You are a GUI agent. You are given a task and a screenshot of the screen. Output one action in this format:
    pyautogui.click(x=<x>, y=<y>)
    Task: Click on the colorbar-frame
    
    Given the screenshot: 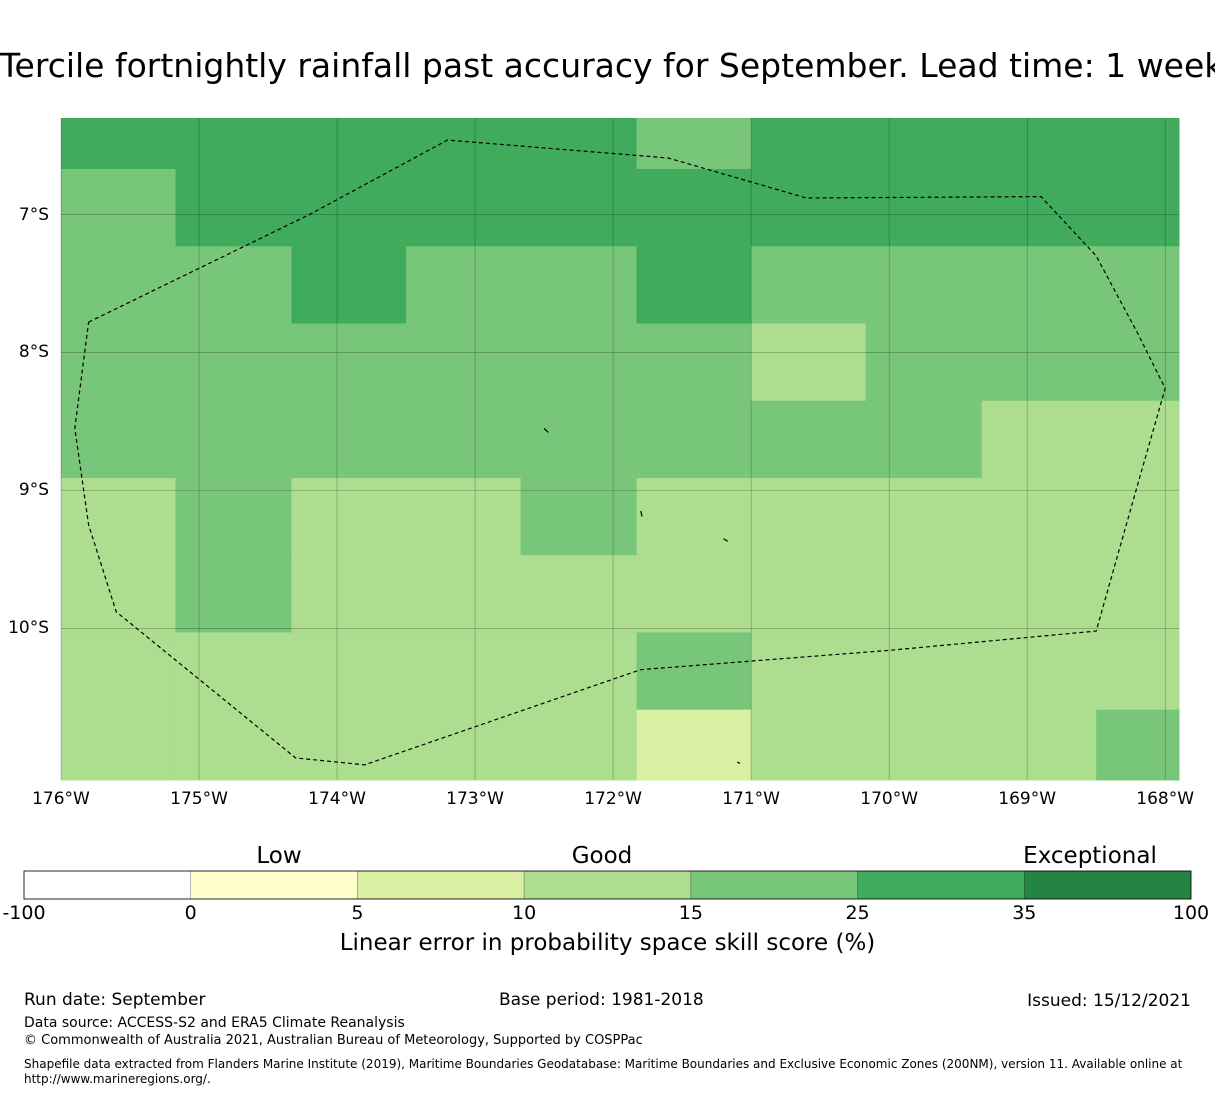 What is the action you would take?
    pyautogui.click(x=607, y=885)
    